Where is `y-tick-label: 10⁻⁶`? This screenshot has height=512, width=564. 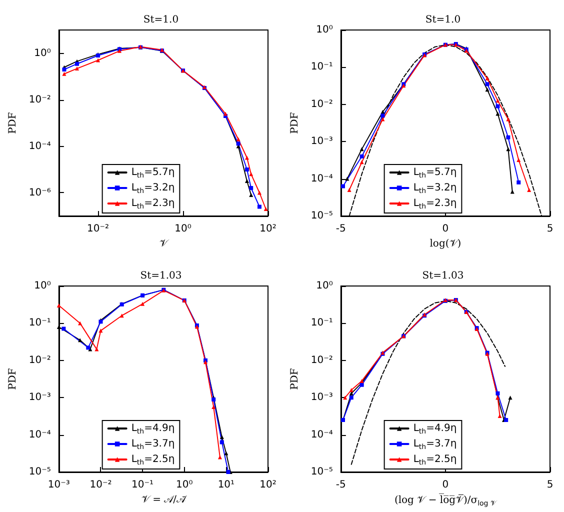
y-tick-label: 10⁻⁶ is located at coordinates (39, 192).